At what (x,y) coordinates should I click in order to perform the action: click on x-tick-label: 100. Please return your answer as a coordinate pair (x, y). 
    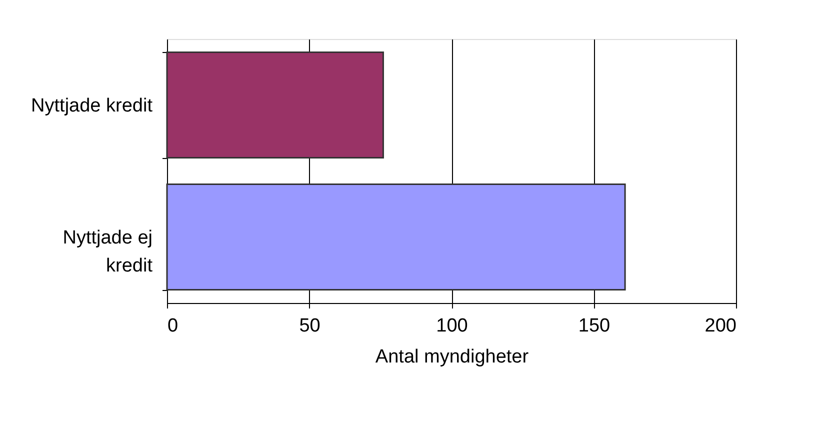
    Looking at the image, I should click on (452, 326).